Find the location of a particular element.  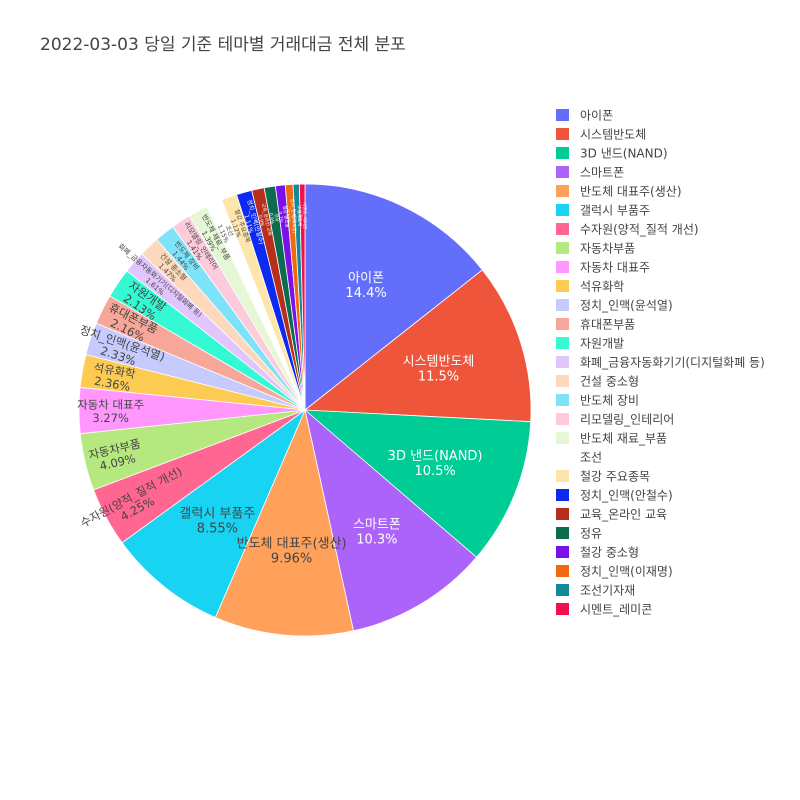

legend-item-item-17: 반도체 재료_부품 is located at coordinates (611, 439).